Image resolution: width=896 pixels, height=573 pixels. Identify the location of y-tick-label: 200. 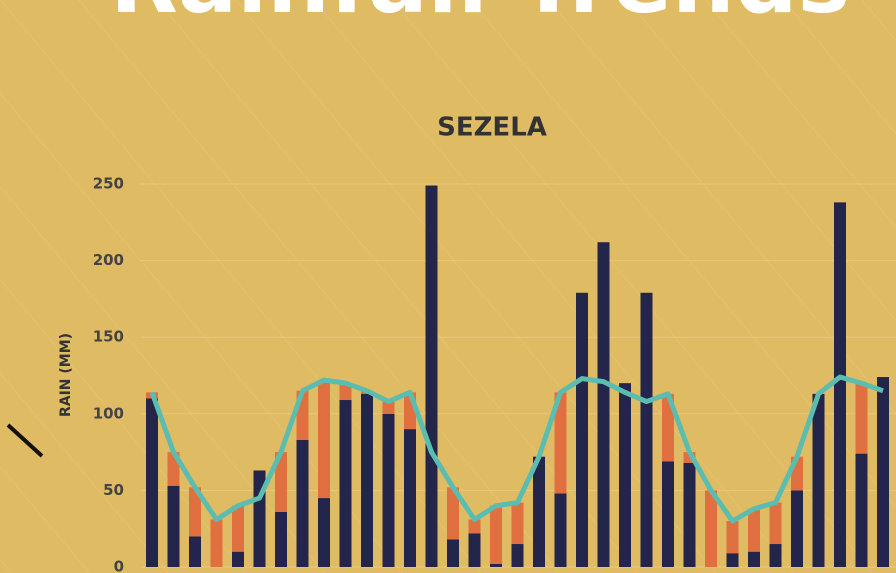
(108, 260).